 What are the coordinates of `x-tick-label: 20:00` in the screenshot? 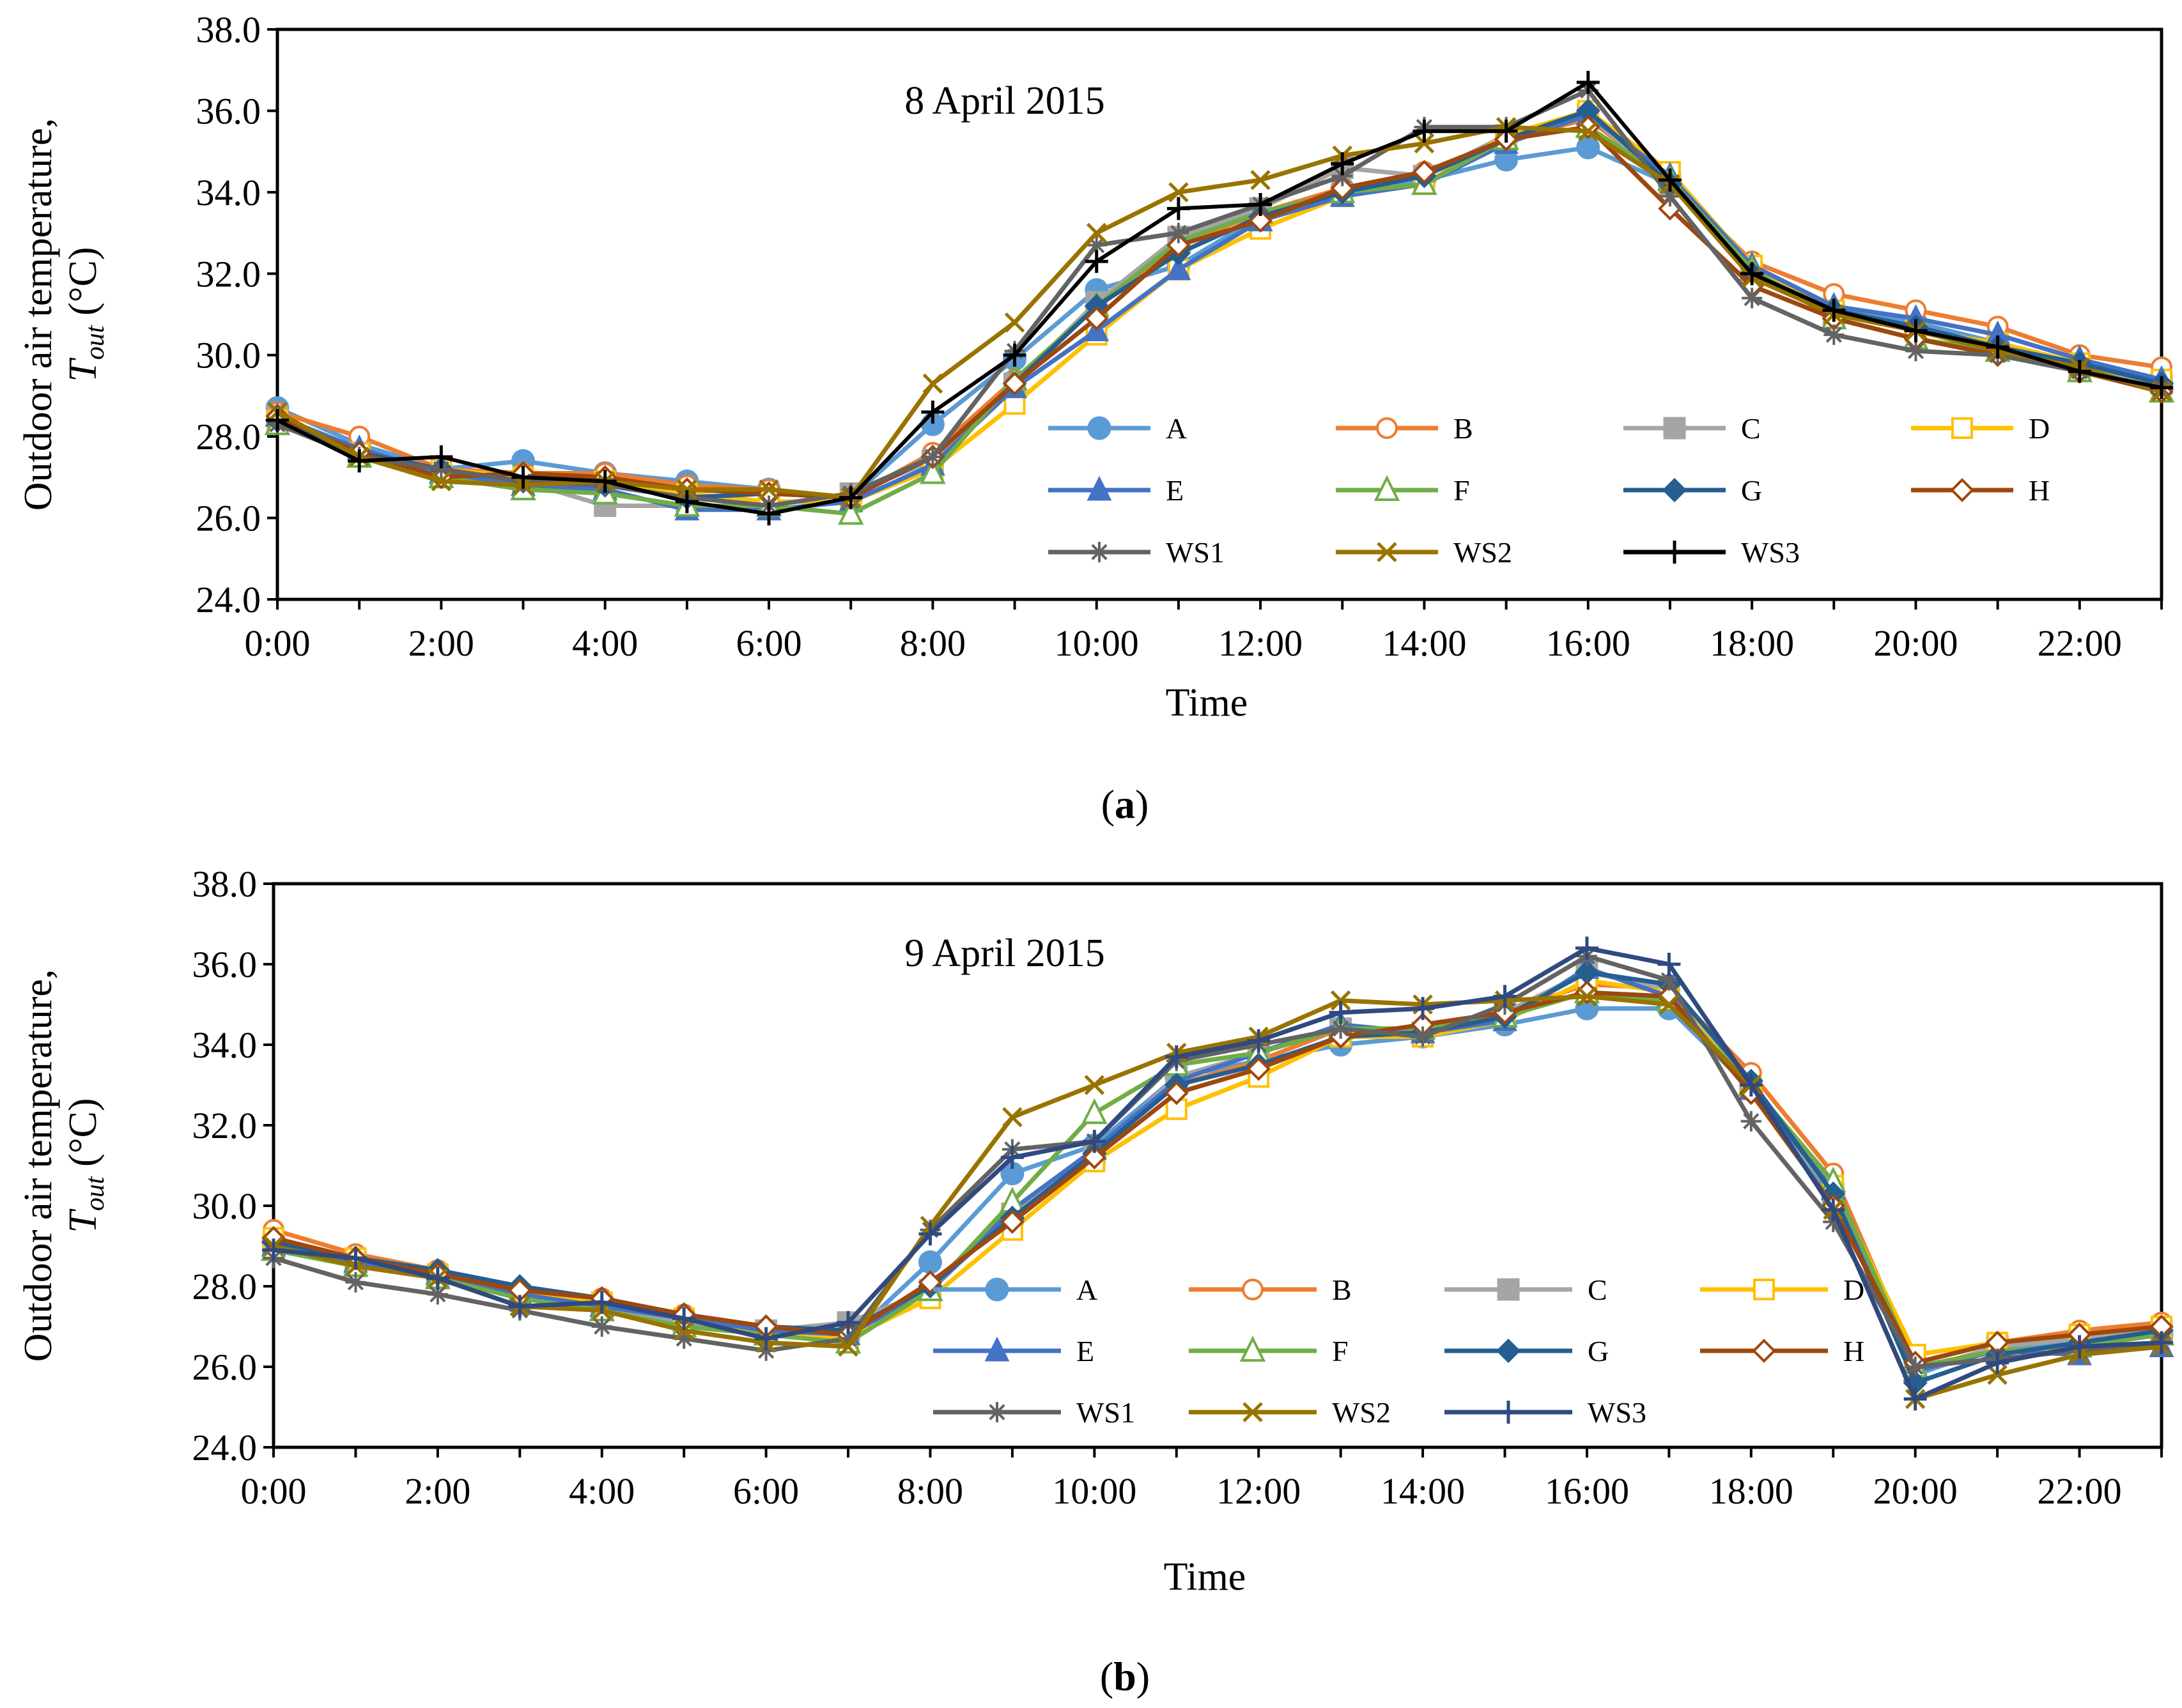 It's located at (1915, 643).